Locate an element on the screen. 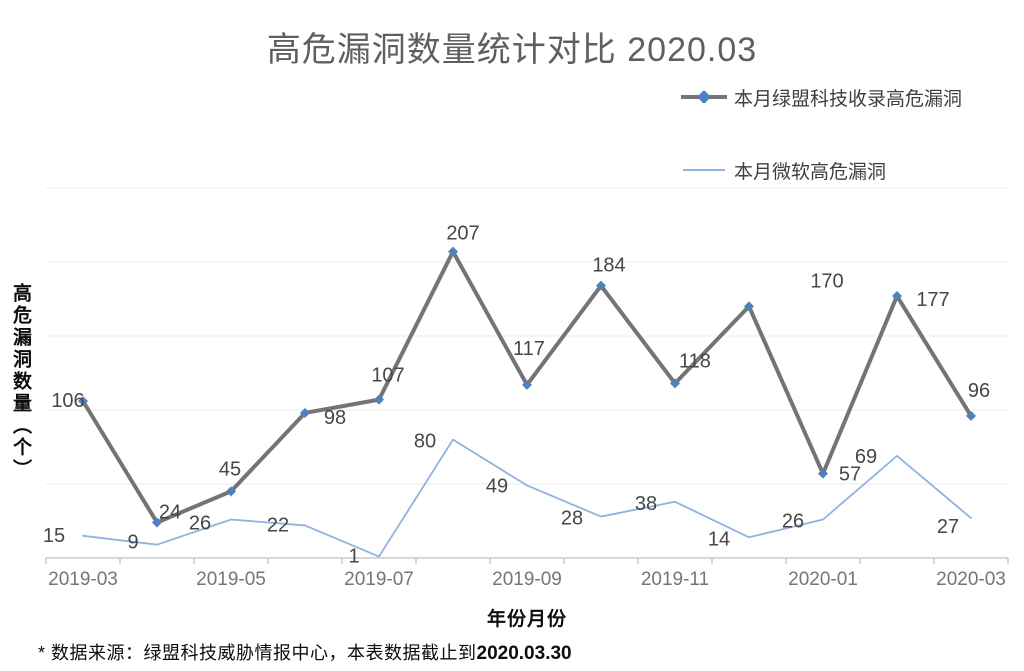 The height and width of the screenshot is (671, 1024). data-label: 22 is located at coordinates (278, 525).